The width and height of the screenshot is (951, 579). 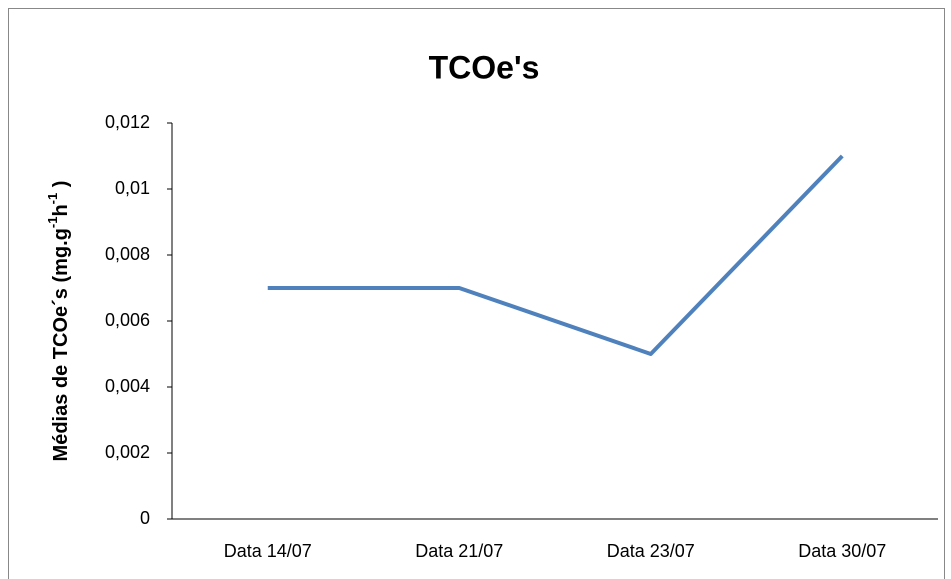 What do you see at coordinates (127, 386) in the screenshot?
I see `y-tick-label: 0,004` at bounding box center [127, 386].